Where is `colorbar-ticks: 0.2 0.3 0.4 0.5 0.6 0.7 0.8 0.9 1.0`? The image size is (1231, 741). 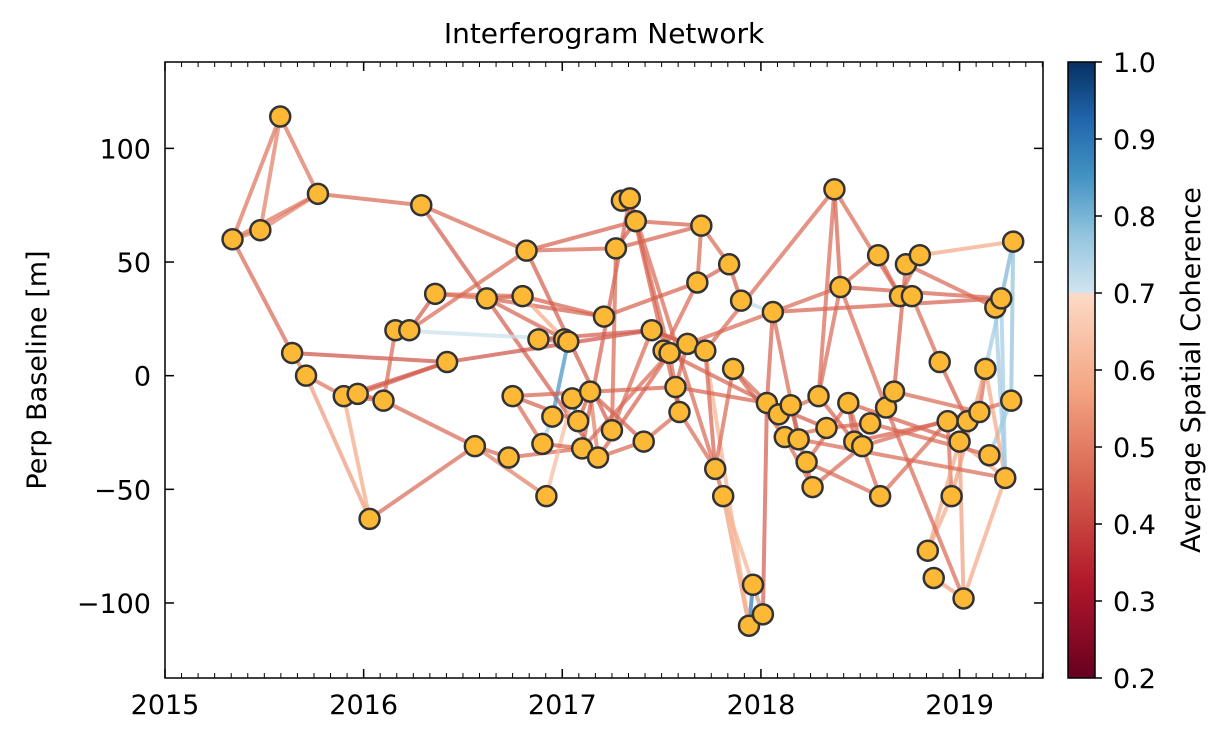
colorbar-ticks: 0.2 0.3 0.4 0.5 0.6 0.7 0.8 0.9 1.0 is located at coordinates (1125, 371).